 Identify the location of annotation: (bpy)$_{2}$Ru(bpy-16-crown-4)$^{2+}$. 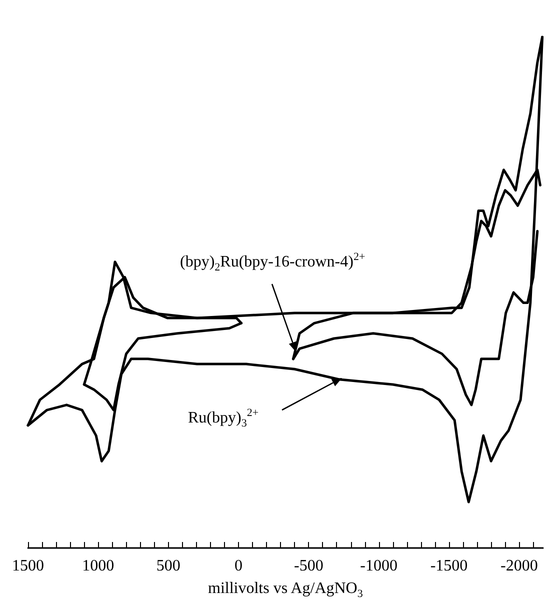
(273, 262).